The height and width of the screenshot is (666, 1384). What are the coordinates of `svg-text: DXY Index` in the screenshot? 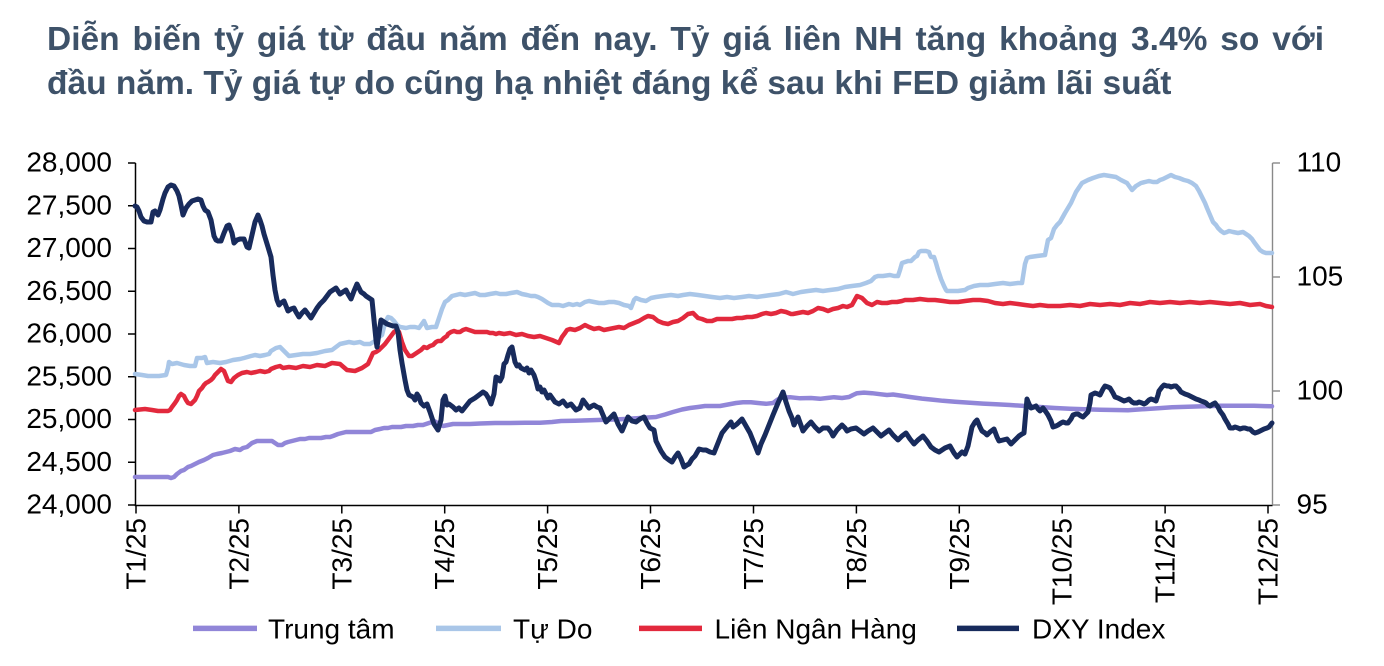 It's located at (1098, 628).